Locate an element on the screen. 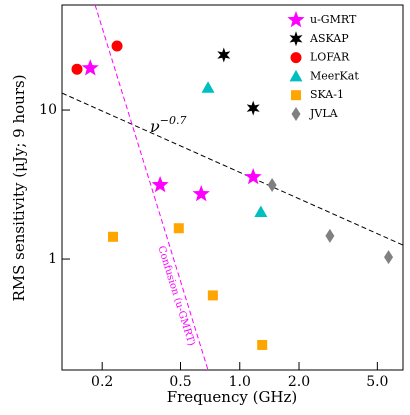  line-label: ν−0.7 is located at coordinates (168, 125).